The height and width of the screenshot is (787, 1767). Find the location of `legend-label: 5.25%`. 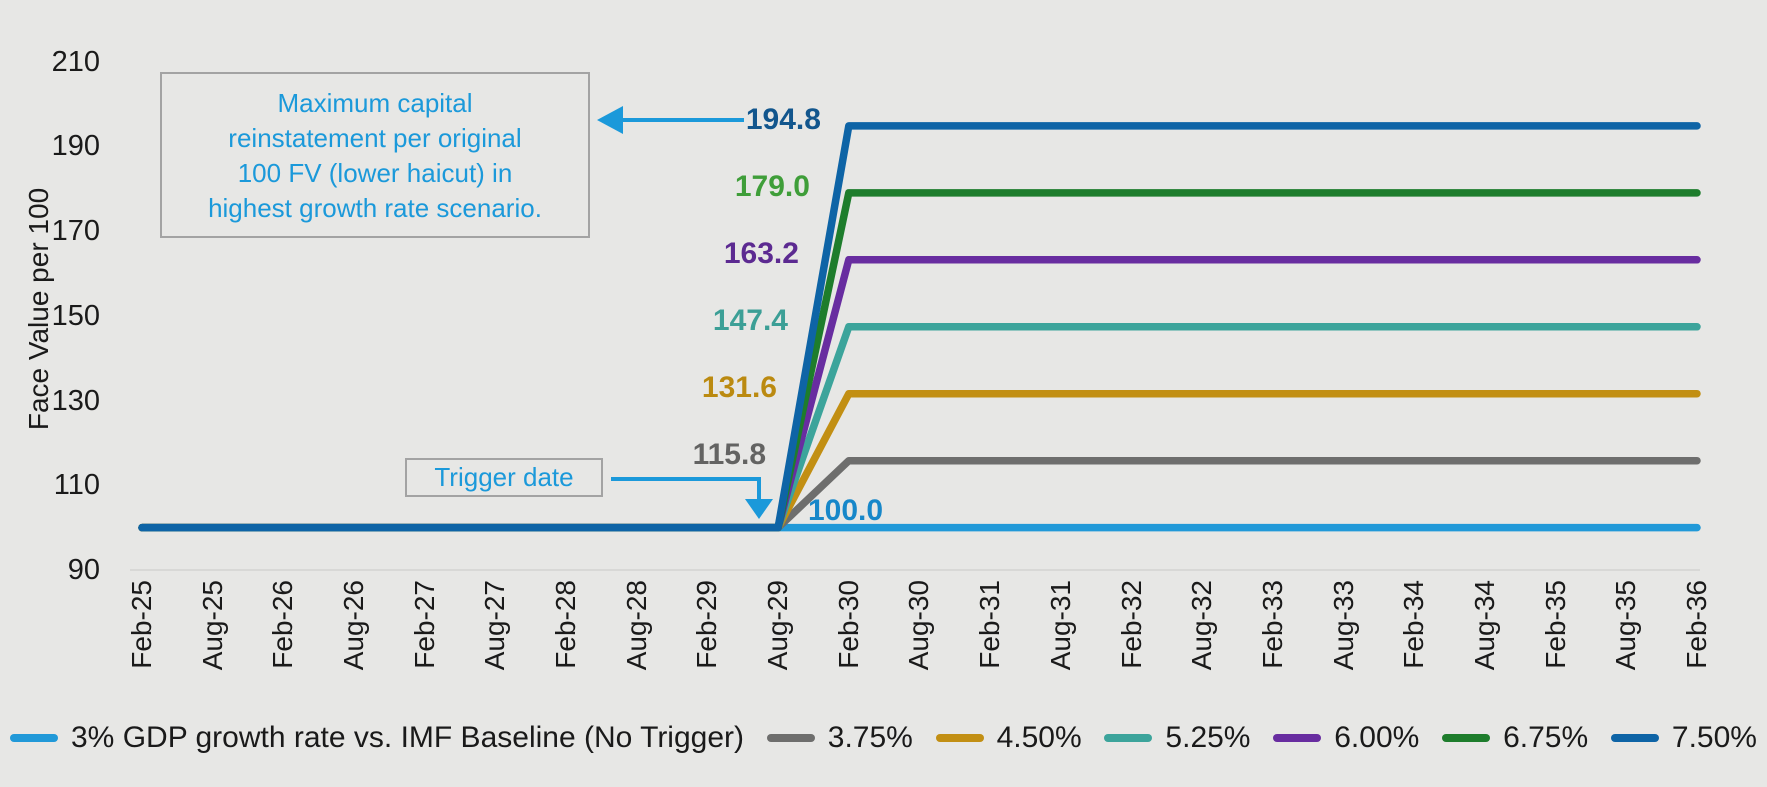

legend-label: 5.25% is located at coordinates (1208, 737).